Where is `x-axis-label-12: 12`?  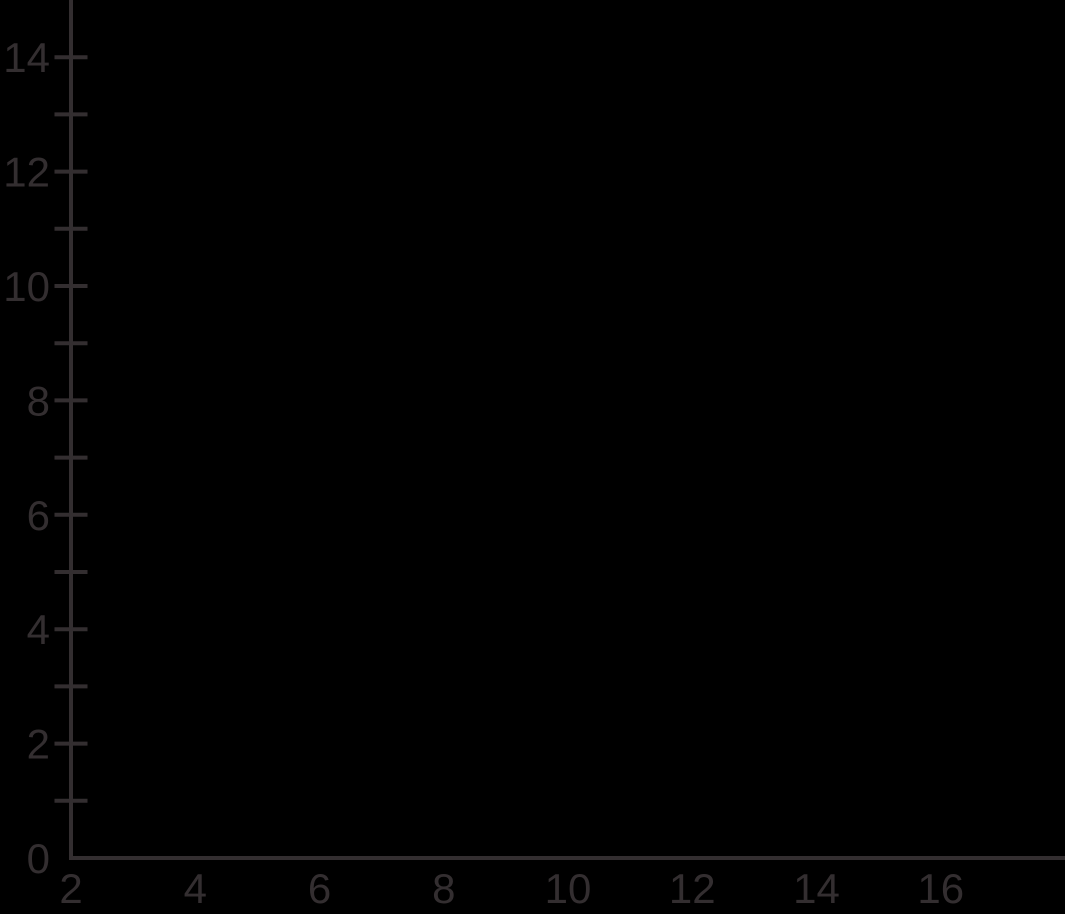 x-axis-label-12: 12 is located at coordinates (692, 888).